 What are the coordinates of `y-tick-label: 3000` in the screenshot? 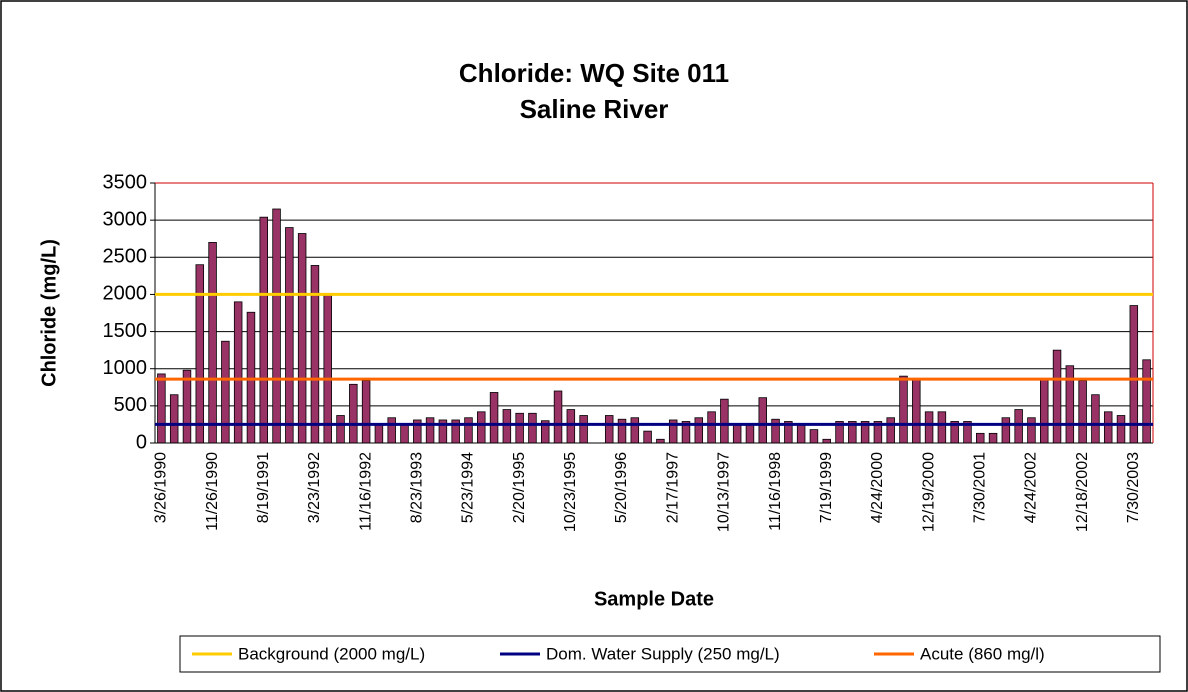 It's located at (125, 219).